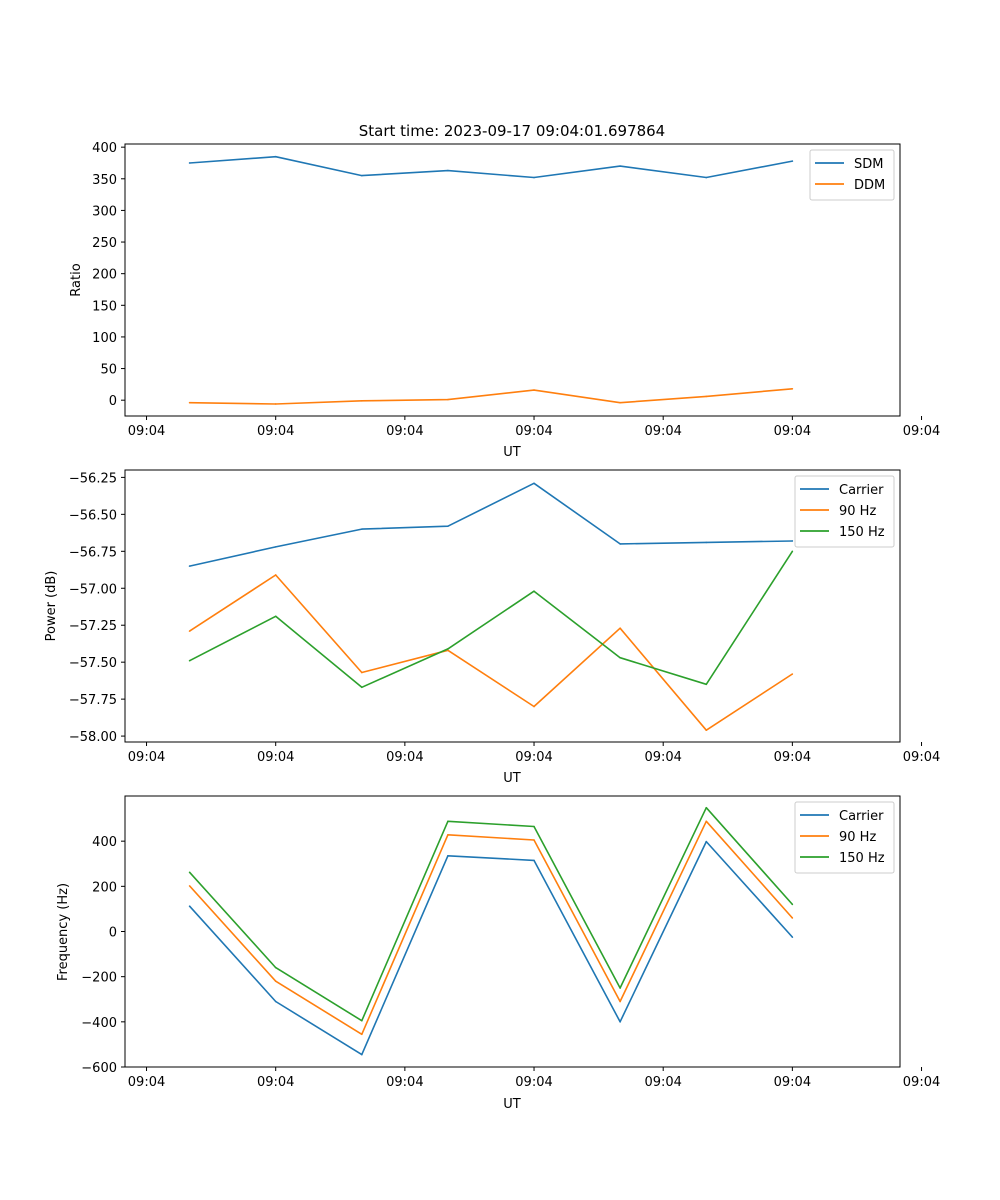  Describe the element at coordinates (99, 978) in the screenshot. I see `frequency-y-tick-label: −200` at that location.